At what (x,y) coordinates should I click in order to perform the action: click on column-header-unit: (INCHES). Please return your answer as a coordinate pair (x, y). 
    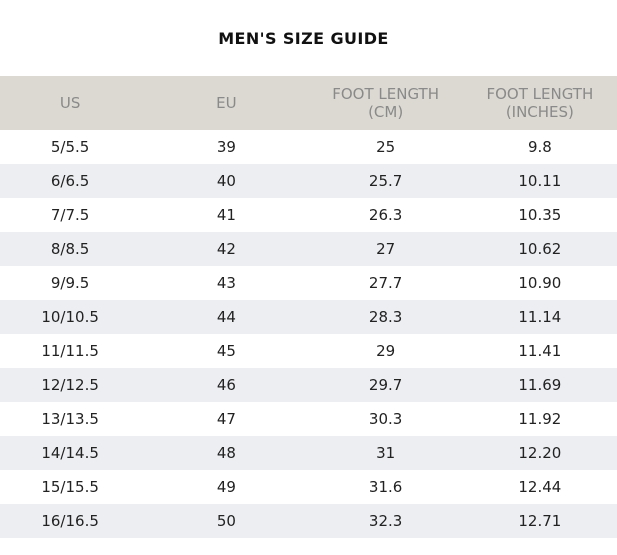
    Looking at the image, I should click on (539, 112).